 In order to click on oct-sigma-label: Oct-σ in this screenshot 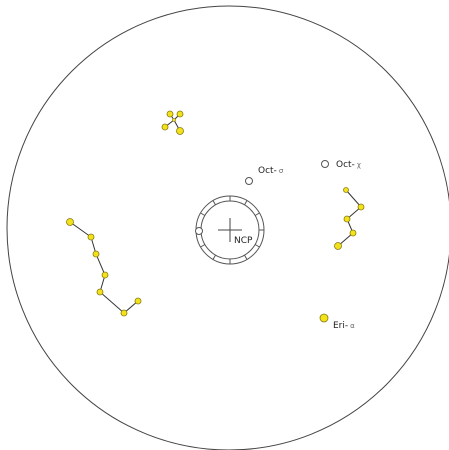, I will do `click(271, 171)`.